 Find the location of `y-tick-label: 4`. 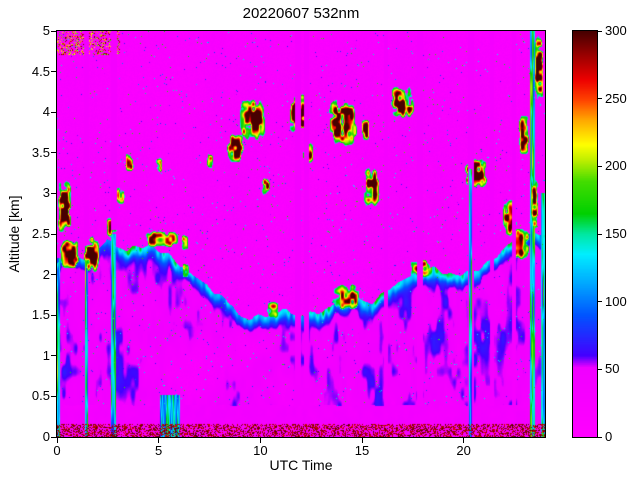

y-tick-label: 4 is located at coordinates (46, 112).